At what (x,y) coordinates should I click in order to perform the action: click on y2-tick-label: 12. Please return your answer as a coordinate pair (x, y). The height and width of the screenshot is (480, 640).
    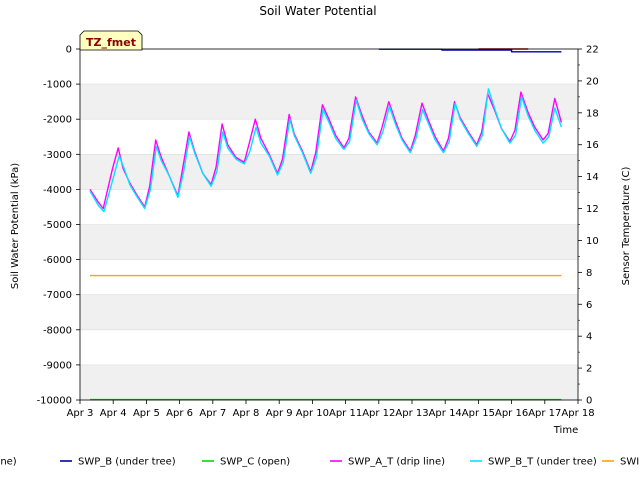
    Looking at the image, I should click on (592, 209).